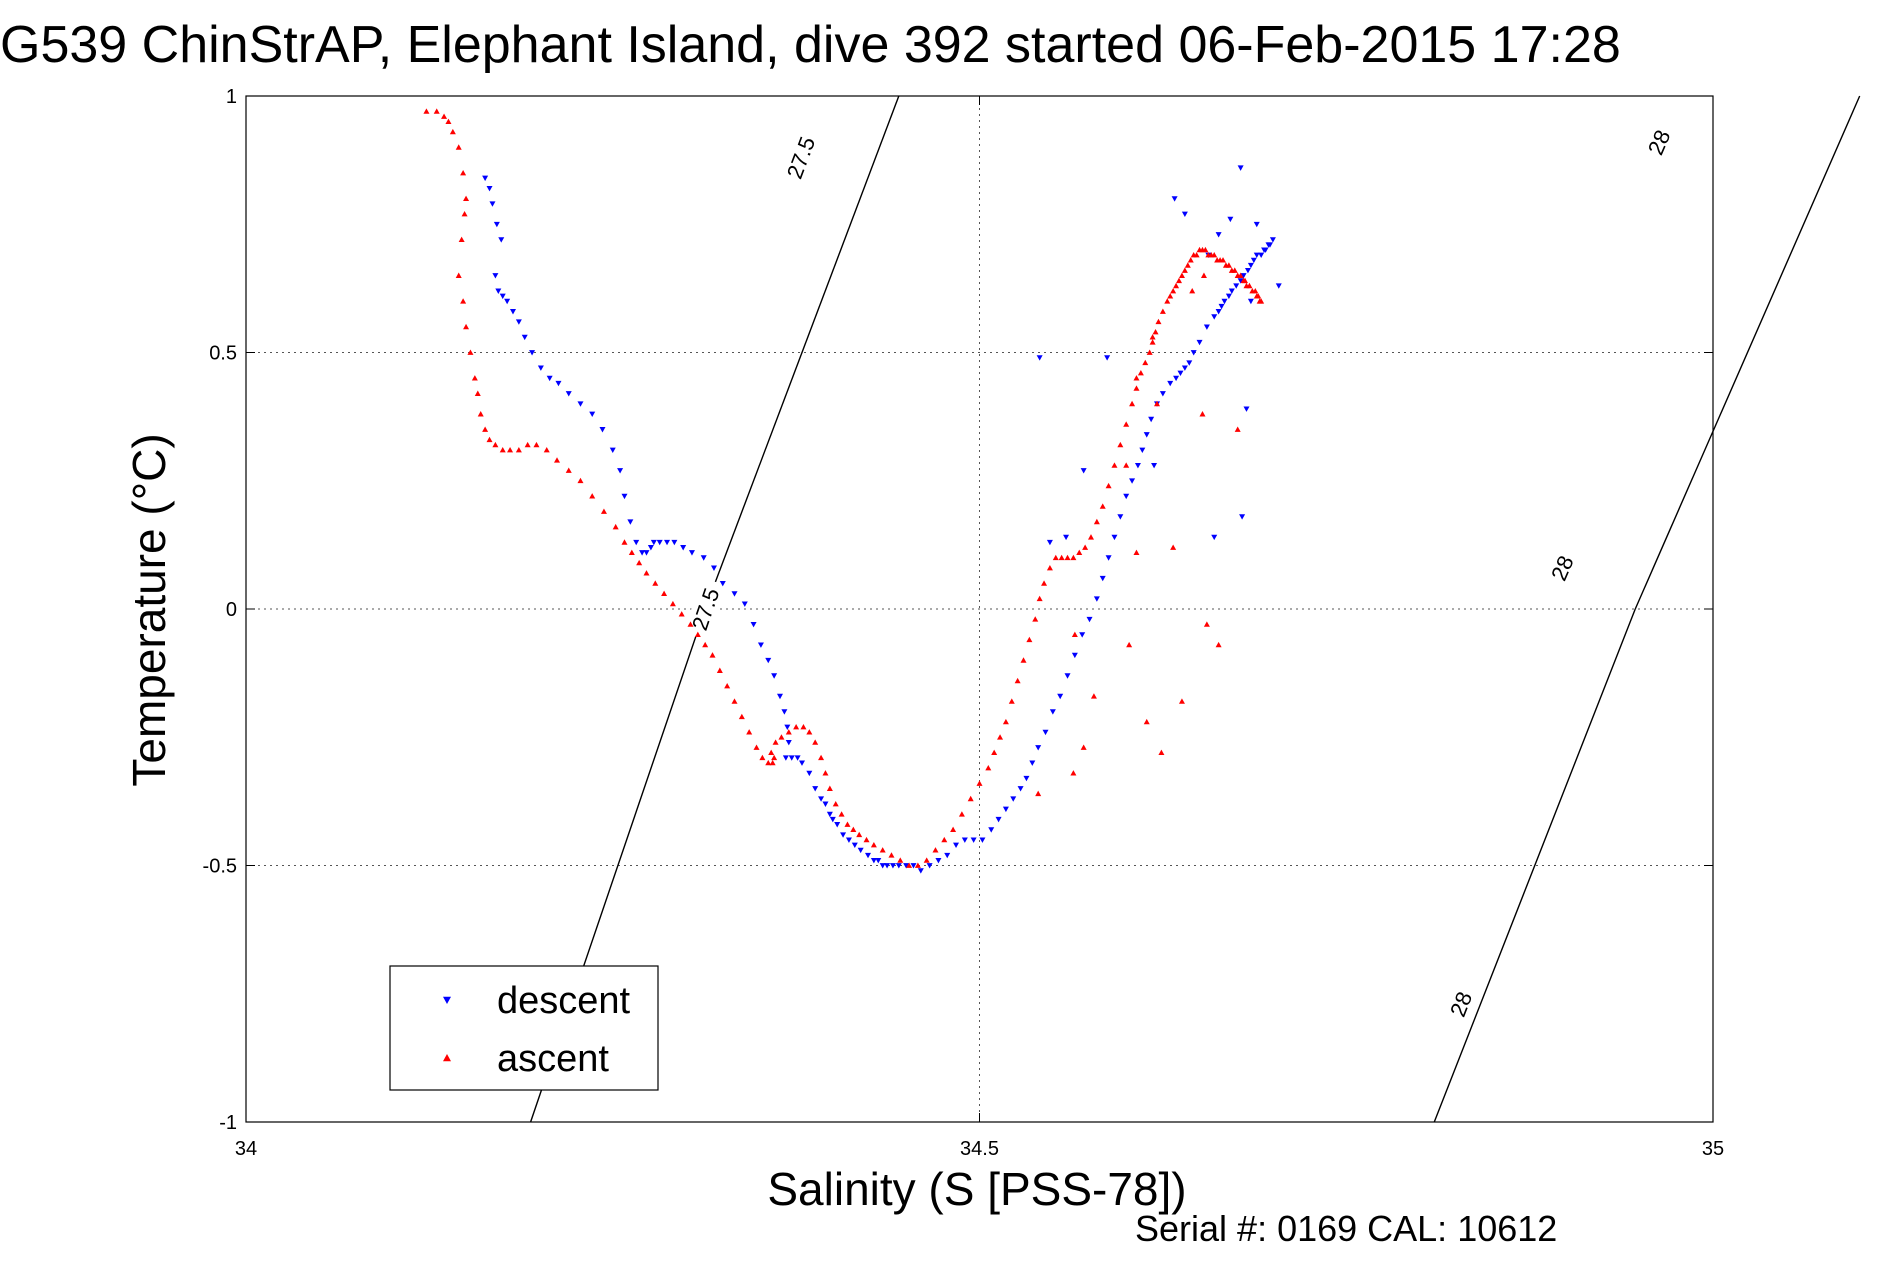  Describe the element at coordinates (1346, 1228) in the screenshot. I see `serial-cal-footer: Serial #: 0169 CAL: 10612` at that location.